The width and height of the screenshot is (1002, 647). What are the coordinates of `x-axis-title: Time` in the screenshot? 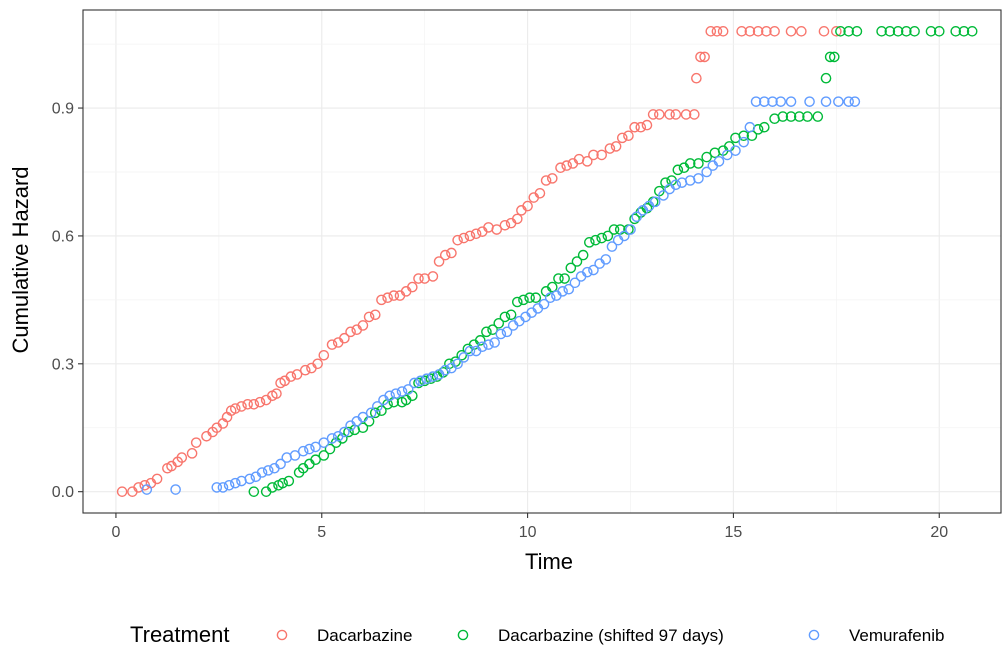 It's located at (549, 561).